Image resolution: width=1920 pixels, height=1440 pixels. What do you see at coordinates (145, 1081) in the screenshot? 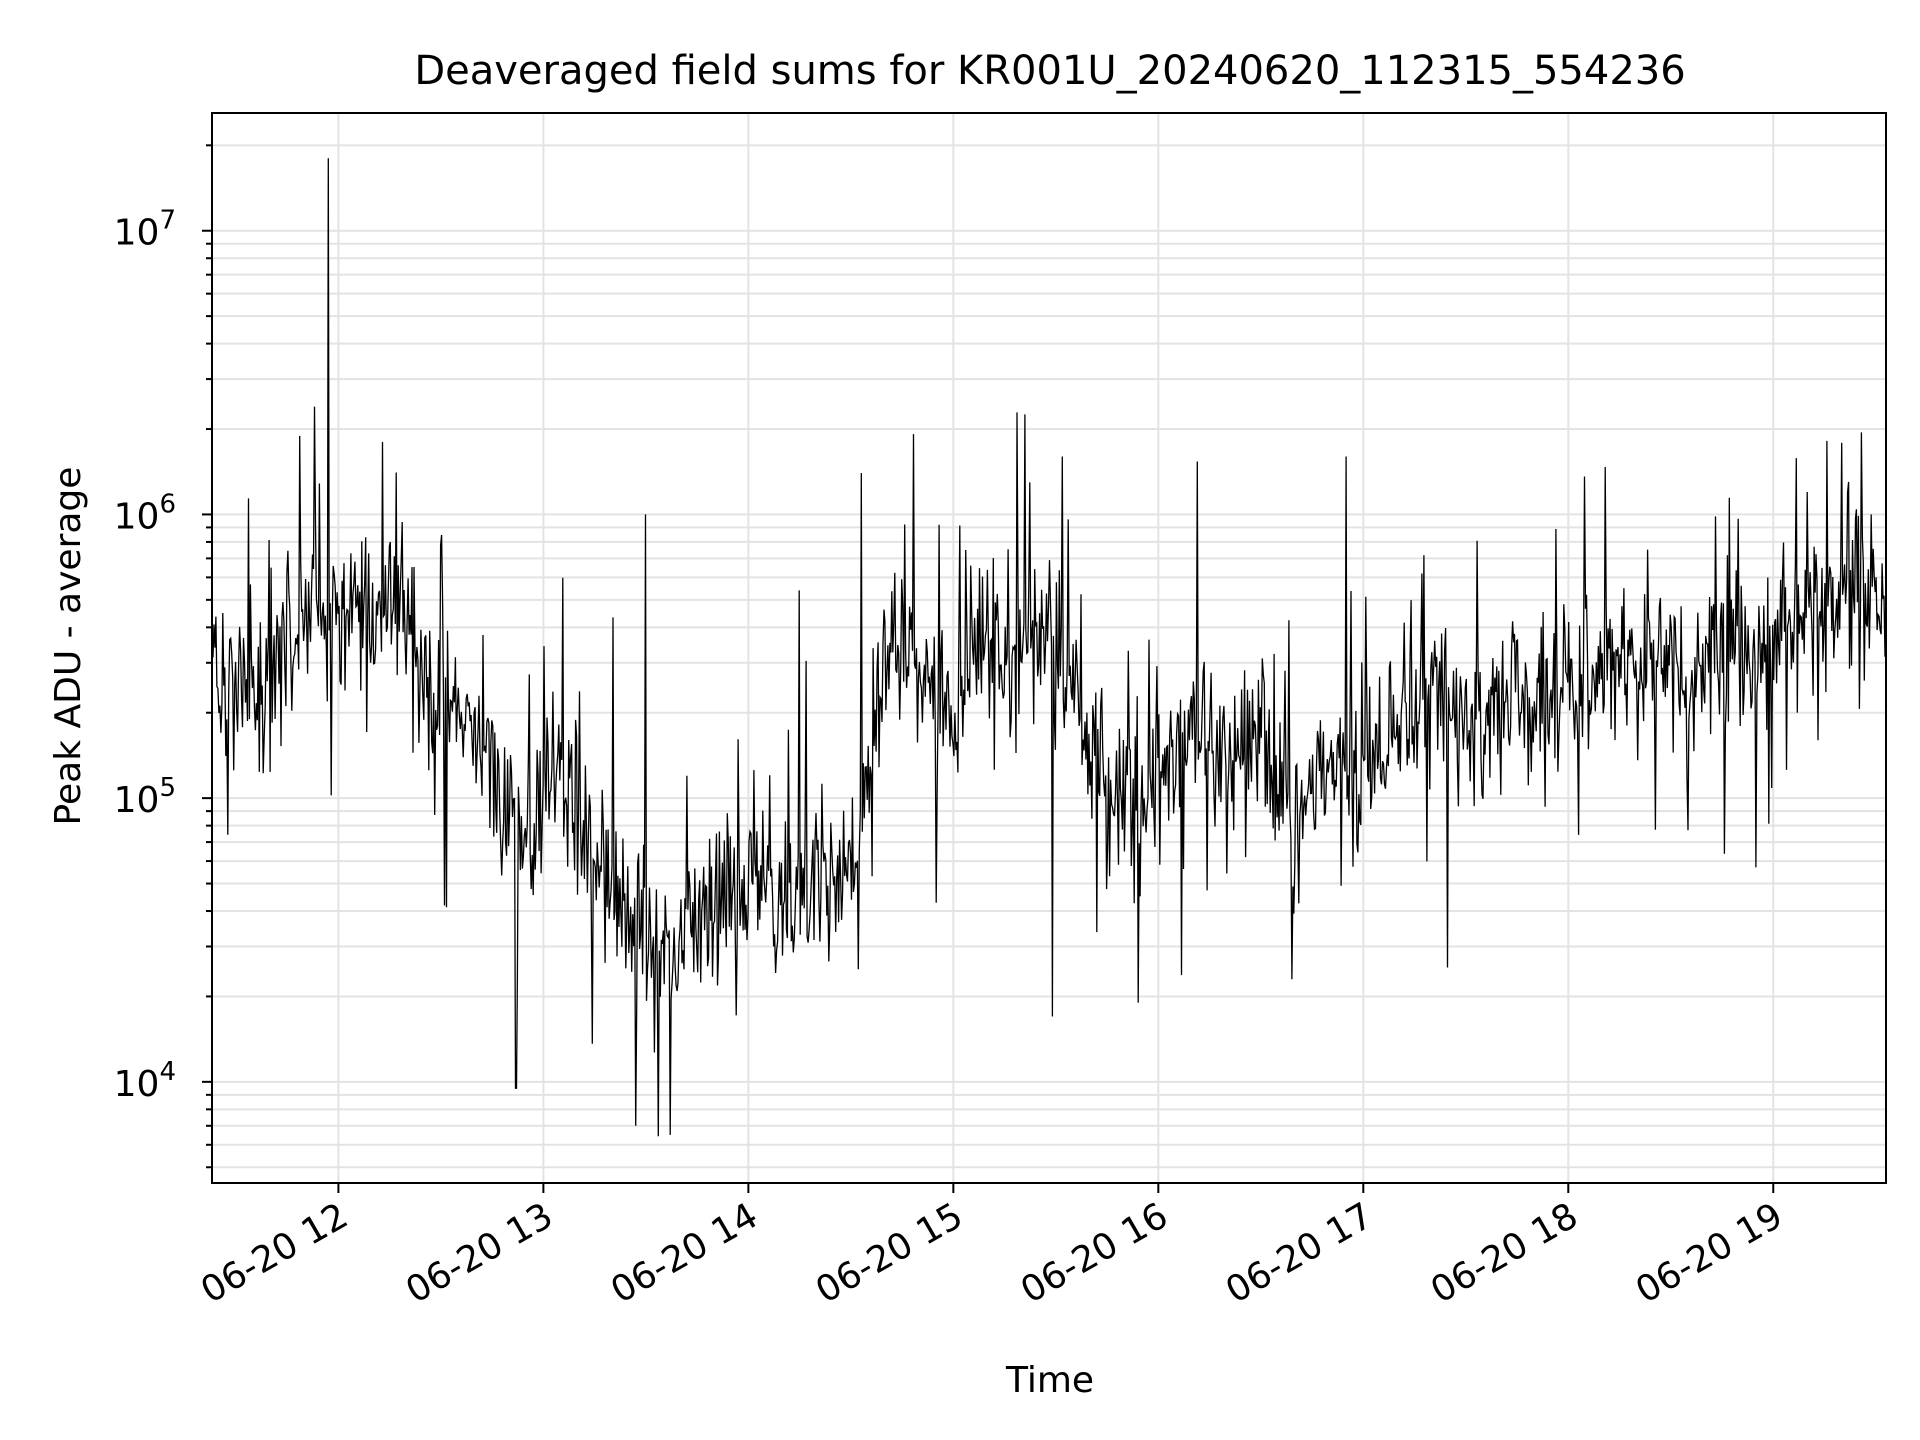
I see `y-tick-label: 10⁴` at bounding box center [145, 1081].